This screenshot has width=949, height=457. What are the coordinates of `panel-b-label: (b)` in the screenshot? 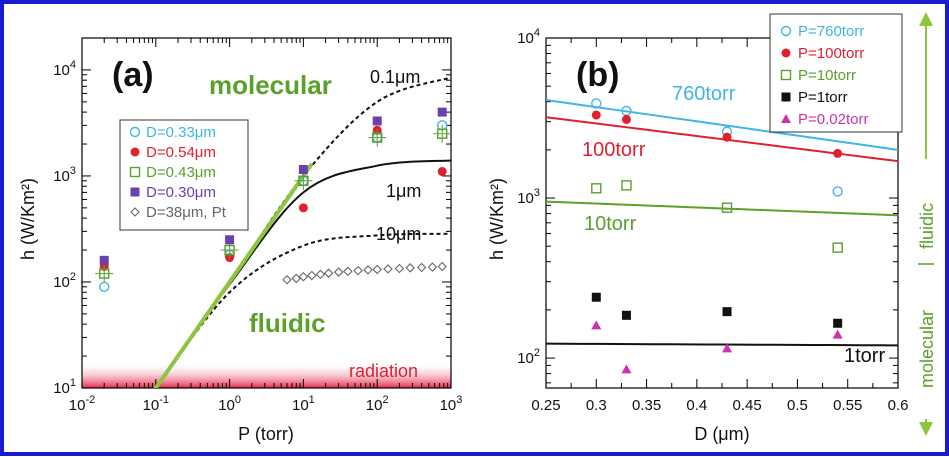 It's located at (597, 75).